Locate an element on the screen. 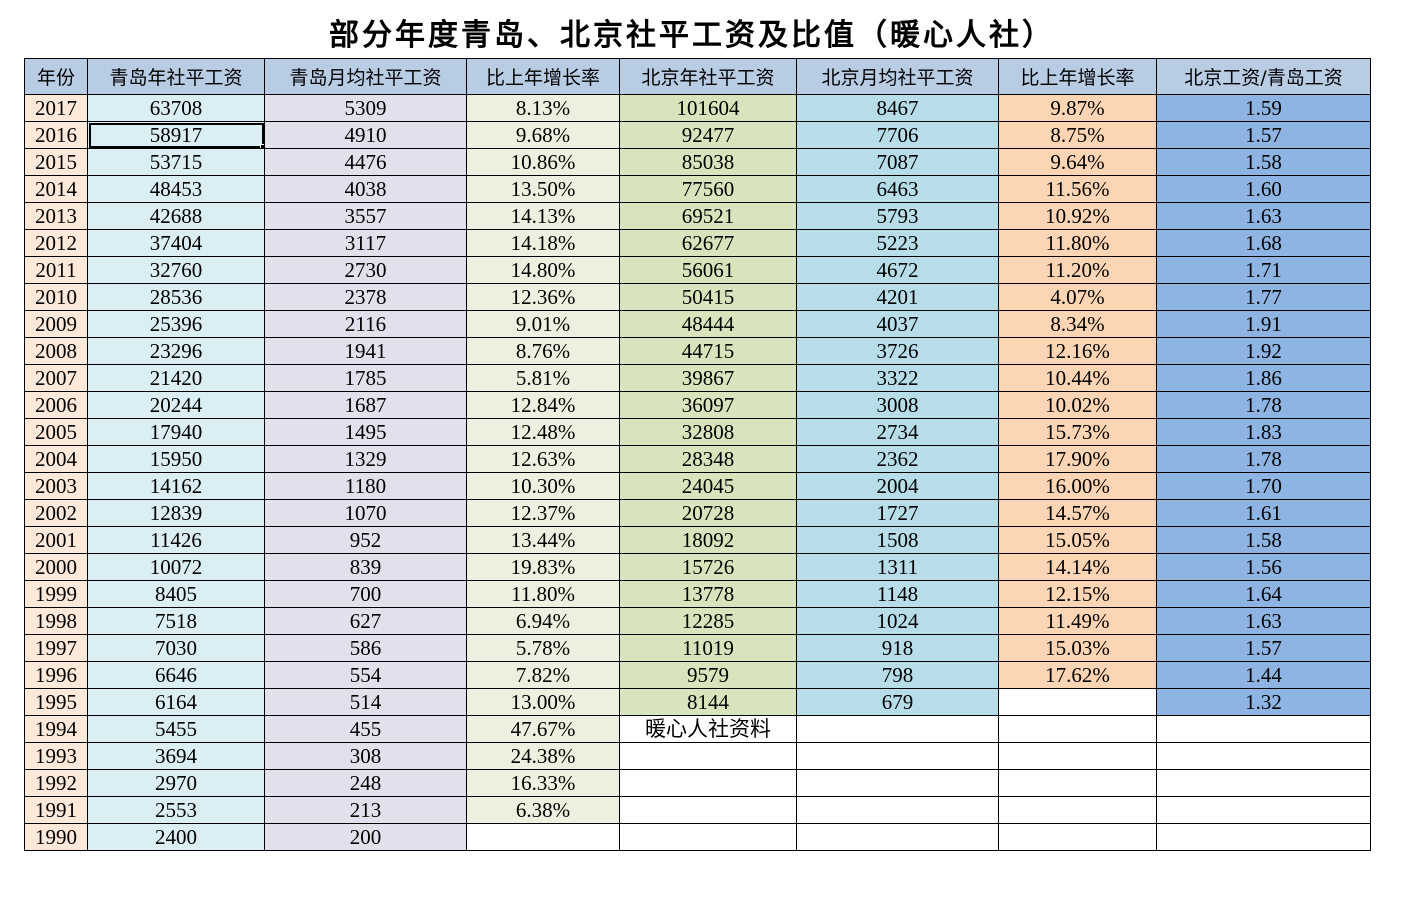  cell-qd-monthly-wage: 1941 is located at coordinates (365, 351).